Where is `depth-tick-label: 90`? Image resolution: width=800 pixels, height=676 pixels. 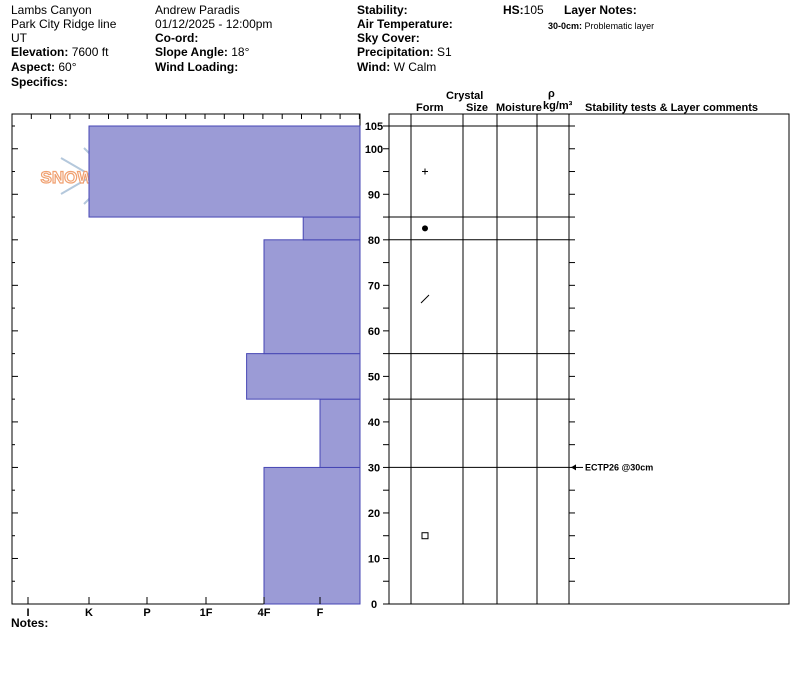
depth-tick-label: 90 is located at coordinates (374, 195).